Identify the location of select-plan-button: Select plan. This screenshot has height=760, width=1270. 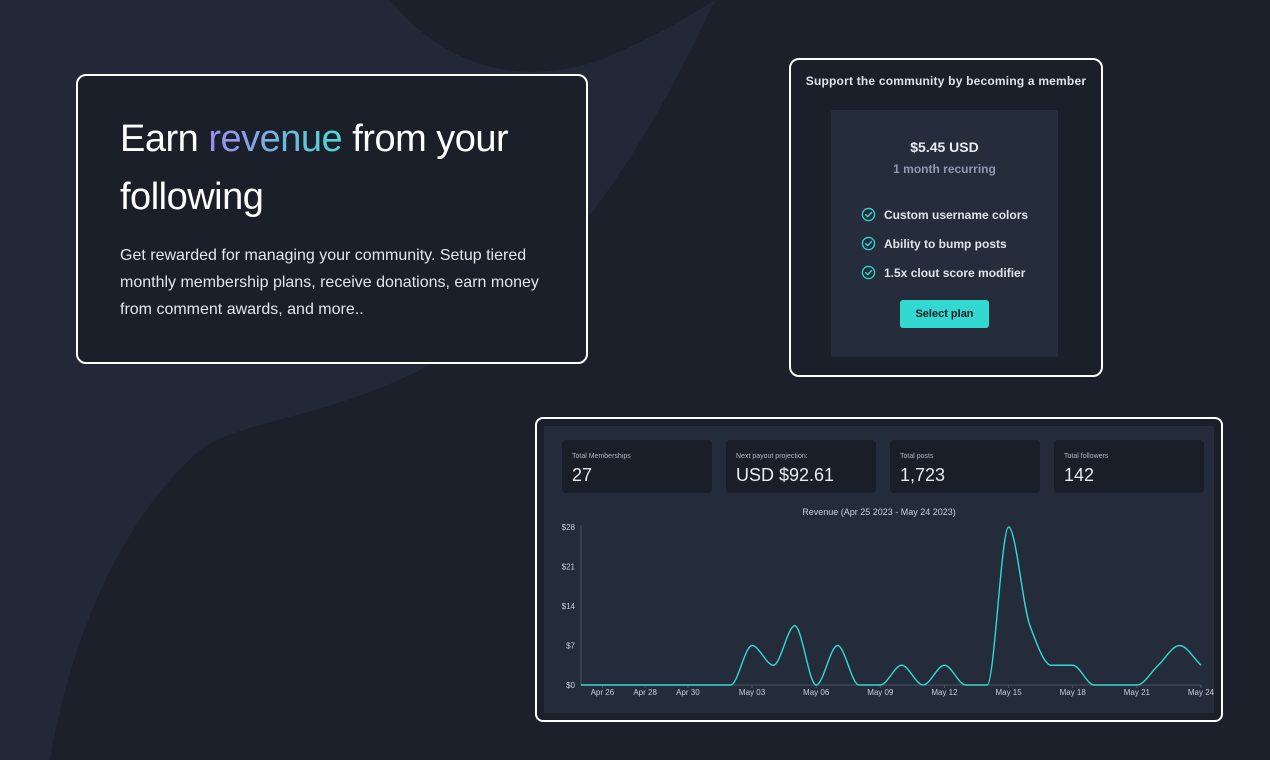
(944, 314).